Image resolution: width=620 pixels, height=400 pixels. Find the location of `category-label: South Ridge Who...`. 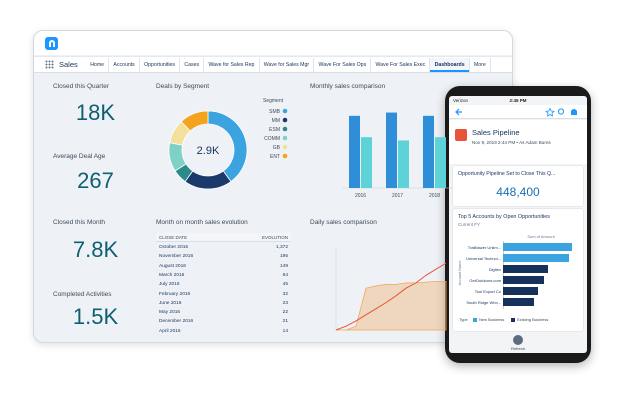

category-label: South Ridge Who... is located at coordinates (483, 302).